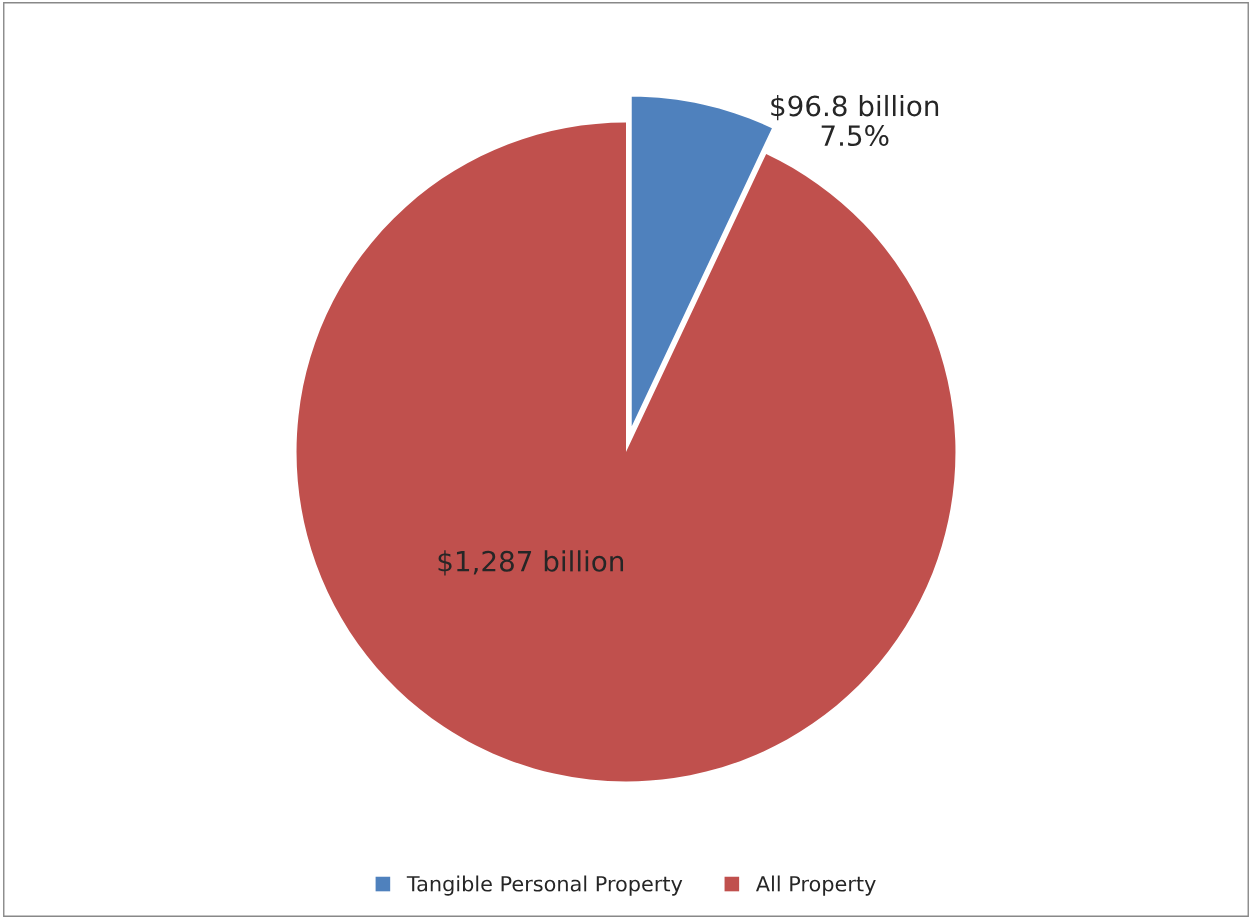  What do you see at coordinates (855, 107) in the screenshot?
I see `data-label: $96.8 billion` at bounding box center [855, 107].